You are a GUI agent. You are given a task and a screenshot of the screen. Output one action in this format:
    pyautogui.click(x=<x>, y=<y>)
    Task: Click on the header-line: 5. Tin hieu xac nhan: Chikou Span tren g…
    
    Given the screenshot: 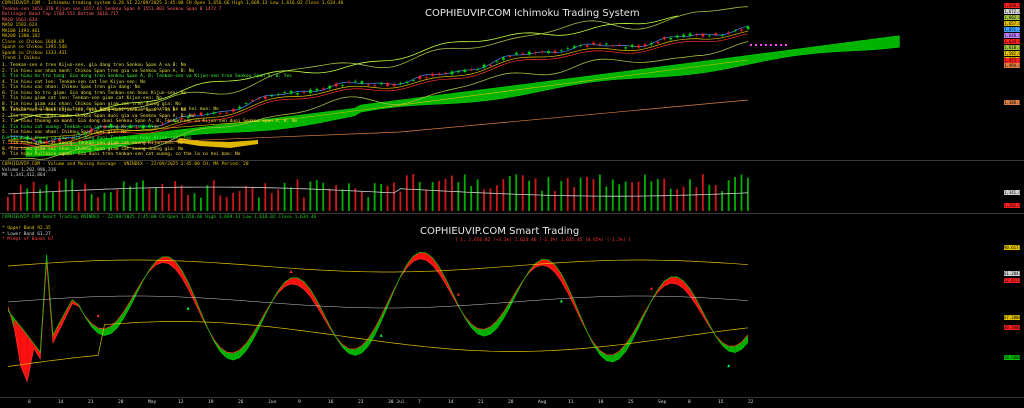 What is the action you would take?
    pyautogui.click(x=71, y=87)
    